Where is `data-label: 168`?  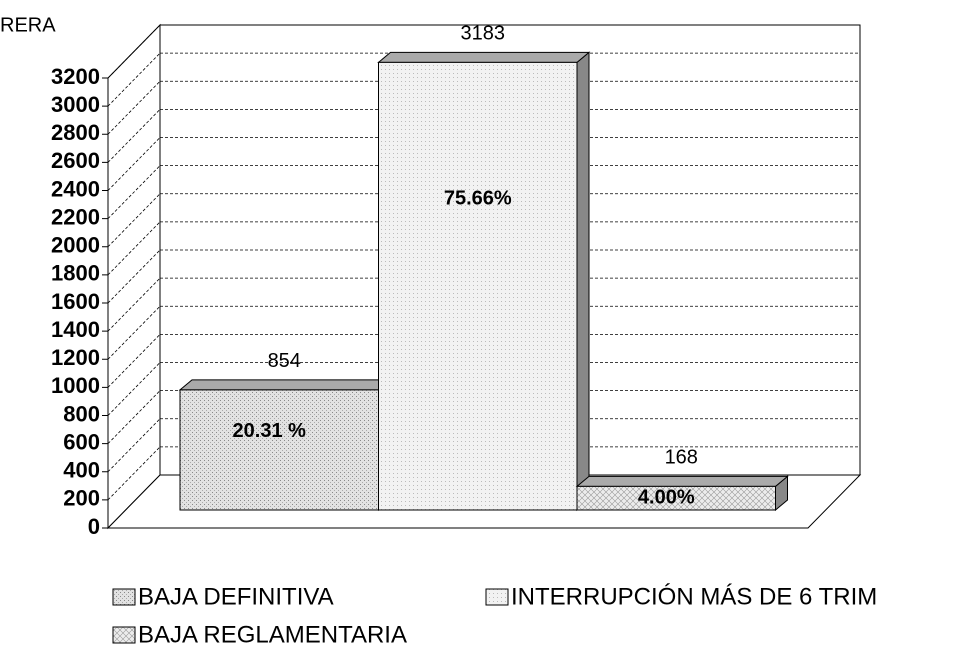
data-label: 168 is located at coordinates (681, 458).